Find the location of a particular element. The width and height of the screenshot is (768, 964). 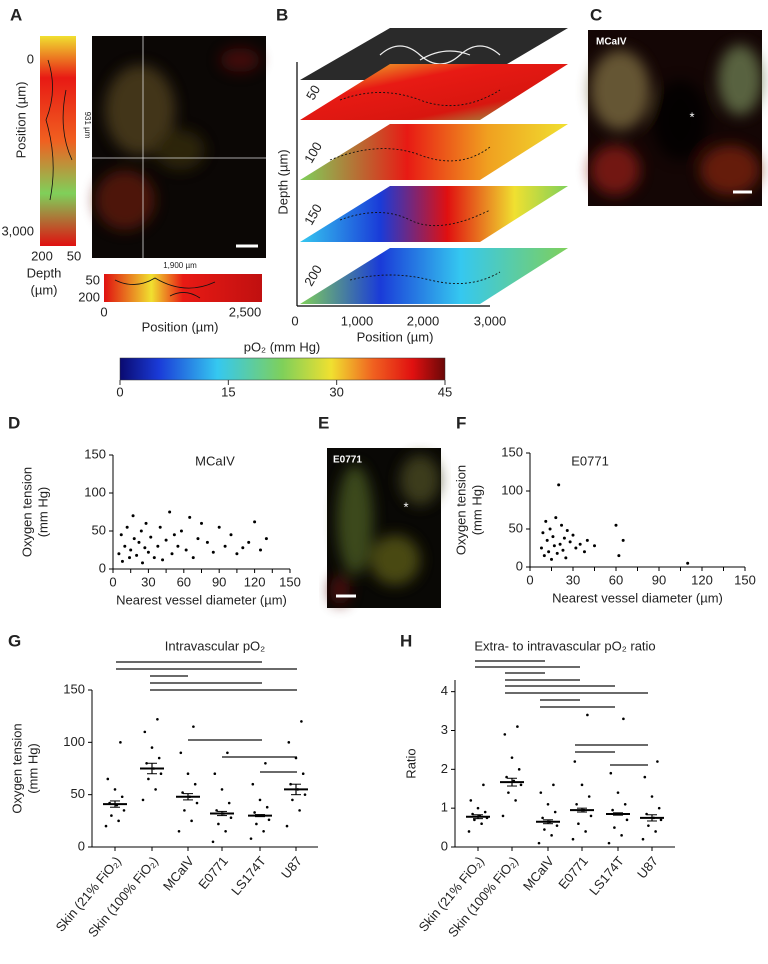

x-tick-label: 150 is located at coordinates (745, 579).